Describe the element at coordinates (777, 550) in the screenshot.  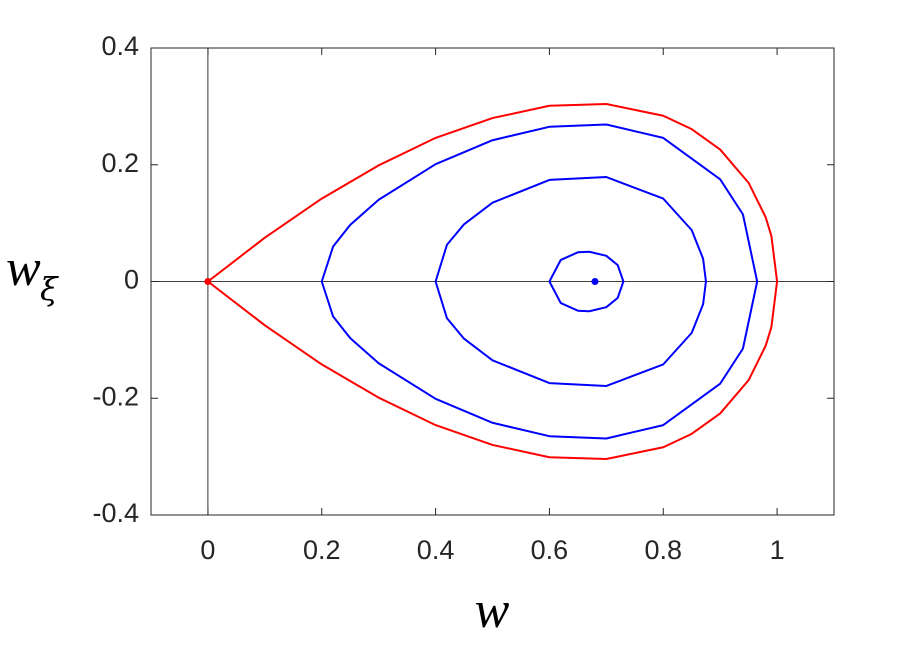
I see `x-tick-label: 1` at that location.